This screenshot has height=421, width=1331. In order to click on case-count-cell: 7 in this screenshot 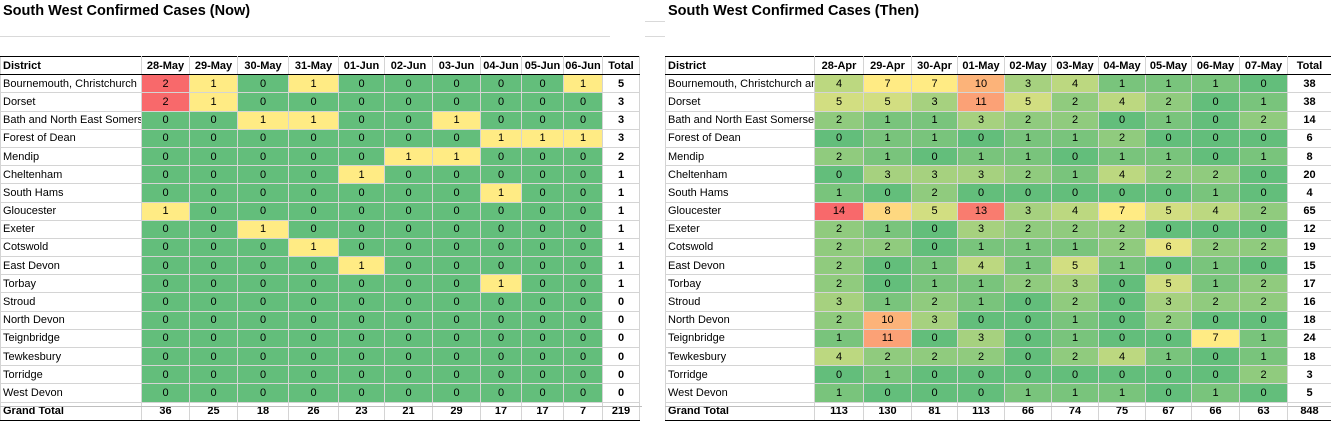, I will do `click(1216, 338)`.